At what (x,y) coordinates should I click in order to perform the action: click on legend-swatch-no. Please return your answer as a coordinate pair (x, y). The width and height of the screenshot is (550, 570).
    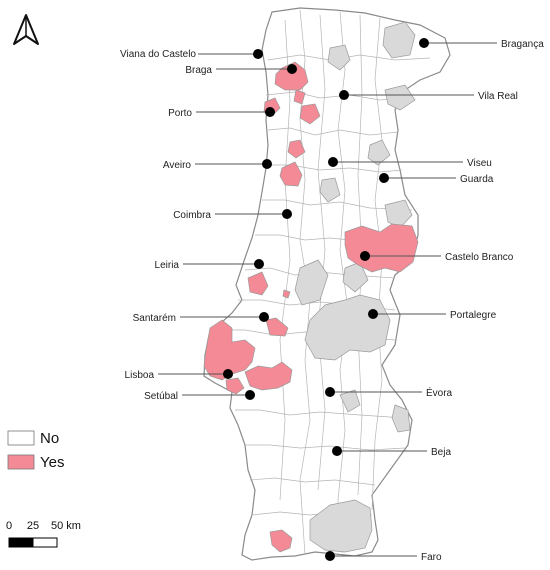
    Looking at the image, I should click on (21, 438).